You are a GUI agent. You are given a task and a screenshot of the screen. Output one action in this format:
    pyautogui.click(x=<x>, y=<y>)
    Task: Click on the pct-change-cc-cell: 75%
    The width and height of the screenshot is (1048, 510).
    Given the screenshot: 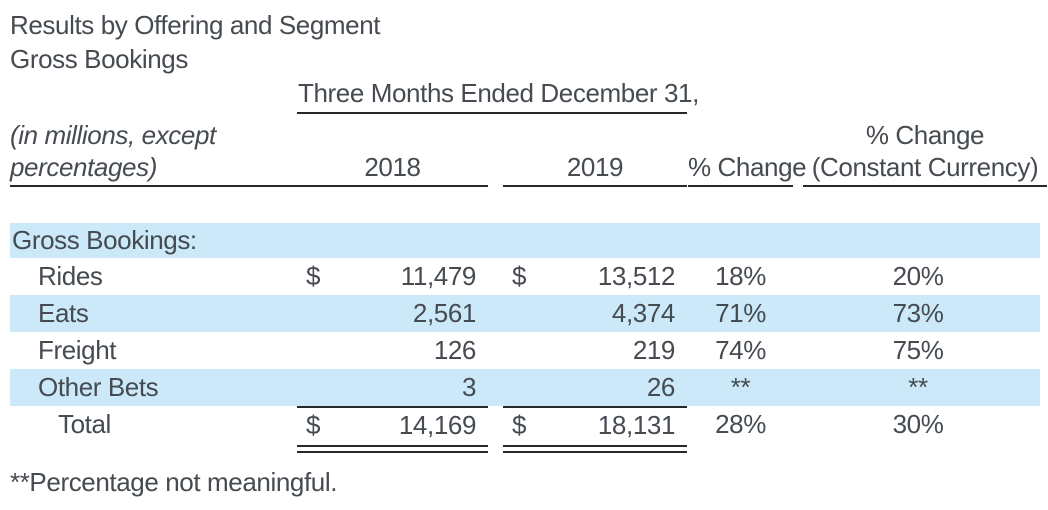 What is the action you would take?
    pyautogui.click(x=918, y=350)
    